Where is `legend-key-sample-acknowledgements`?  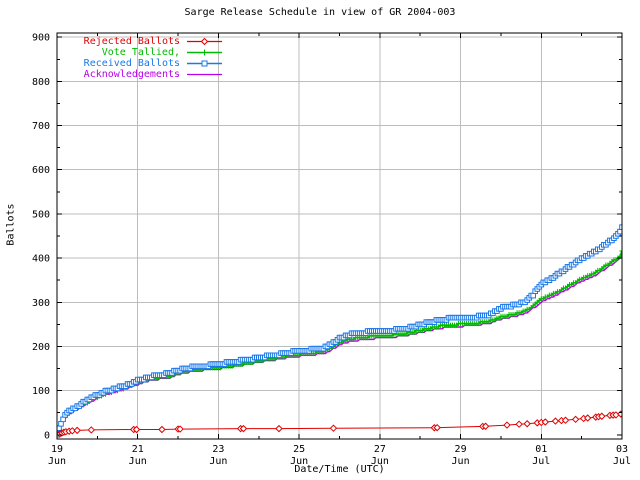
legend-key-sample-acknowledgements is located at coordinates (204, 74).